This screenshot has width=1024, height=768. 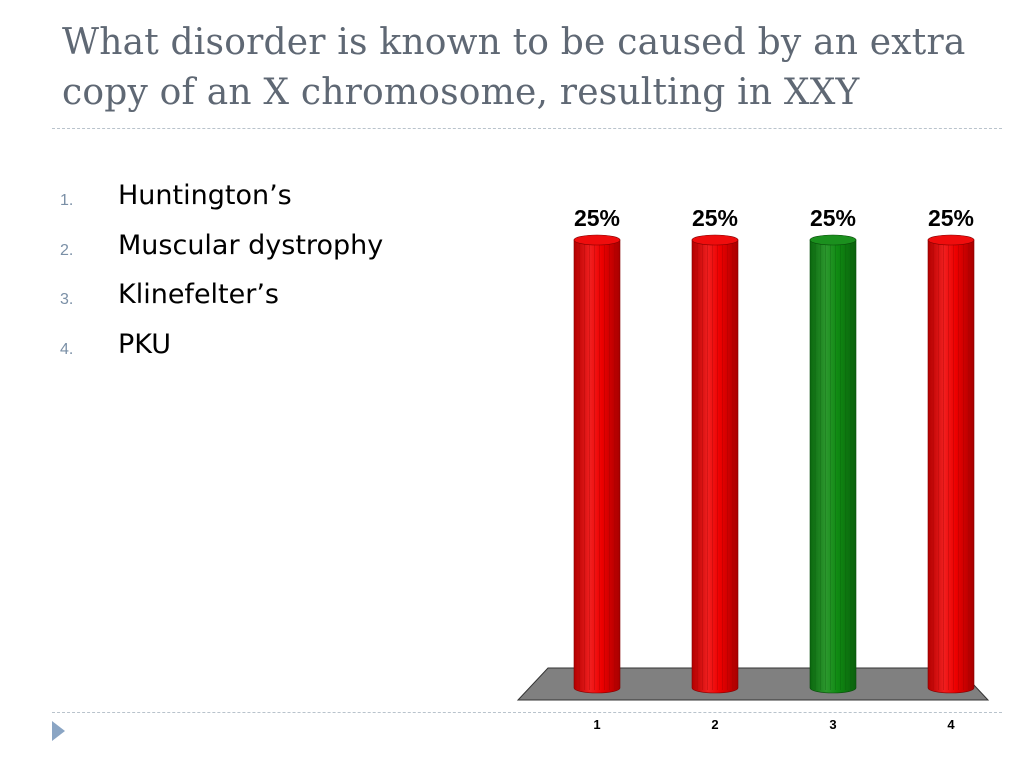 I want to click on option-number: 2., so click(x=67, y=250).